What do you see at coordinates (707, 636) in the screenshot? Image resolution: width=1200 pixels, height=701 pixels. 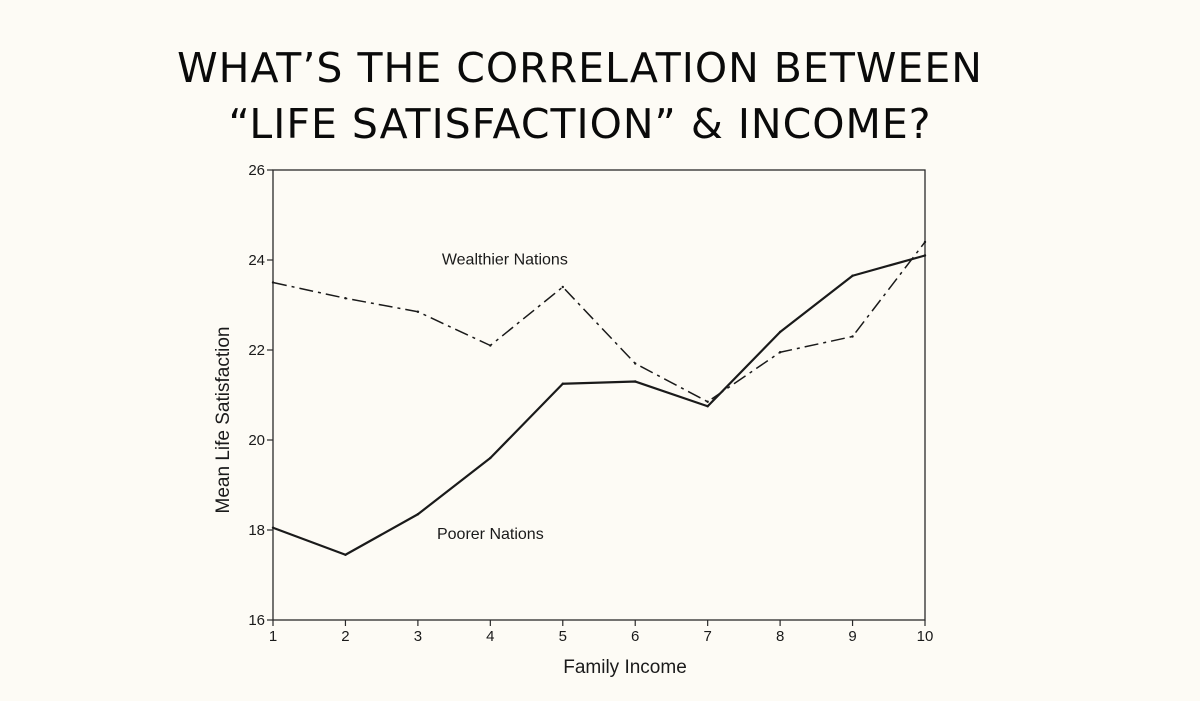 I see `x-tick-label: 7` at bounding box center [707, 636].